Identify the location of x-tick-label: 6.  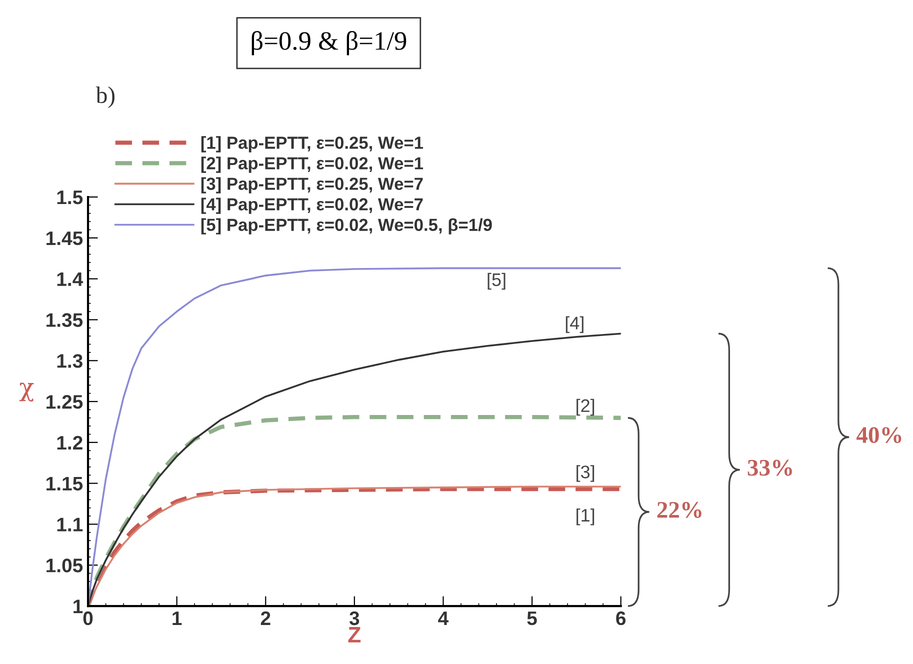
(621, 618).